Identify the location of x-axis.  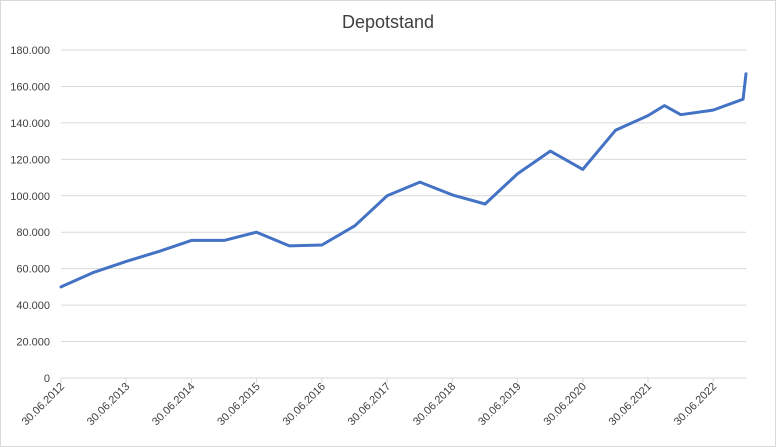
(403, 380).